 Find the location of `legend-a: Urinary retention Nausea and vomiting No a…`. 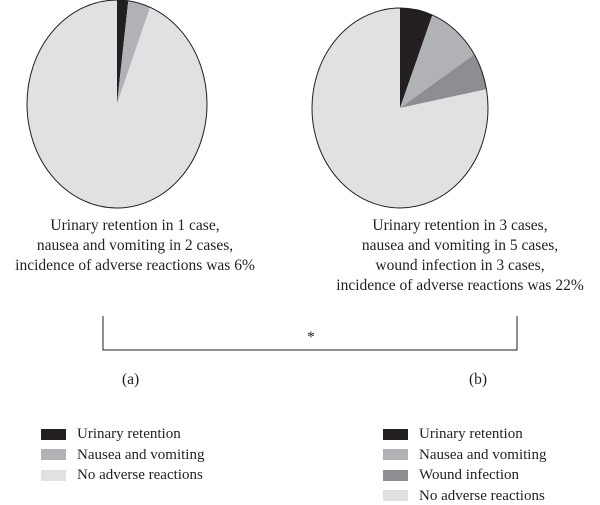

legend-a: Urinary retention Nausea and vomiting No a… is located at coordinates (122, 455).